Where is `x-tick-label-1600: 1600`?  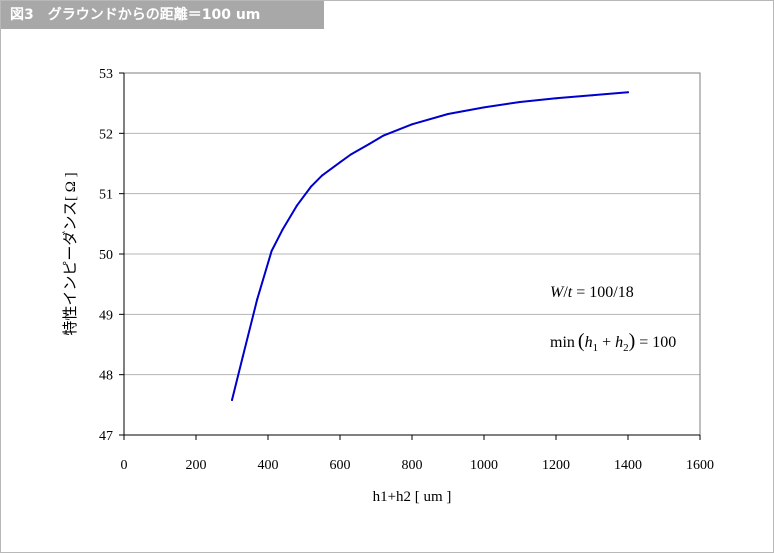
x-tick-label-1600: 1600 is located at coordinates (700, 465).